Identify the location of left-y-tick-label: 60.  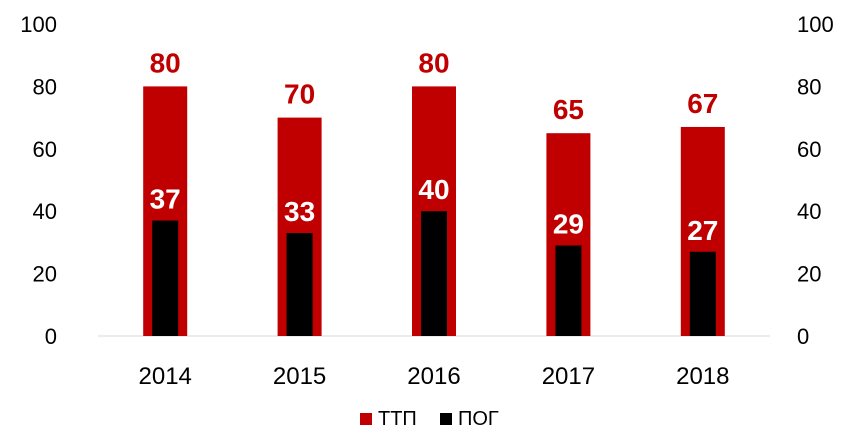
(45, 149).